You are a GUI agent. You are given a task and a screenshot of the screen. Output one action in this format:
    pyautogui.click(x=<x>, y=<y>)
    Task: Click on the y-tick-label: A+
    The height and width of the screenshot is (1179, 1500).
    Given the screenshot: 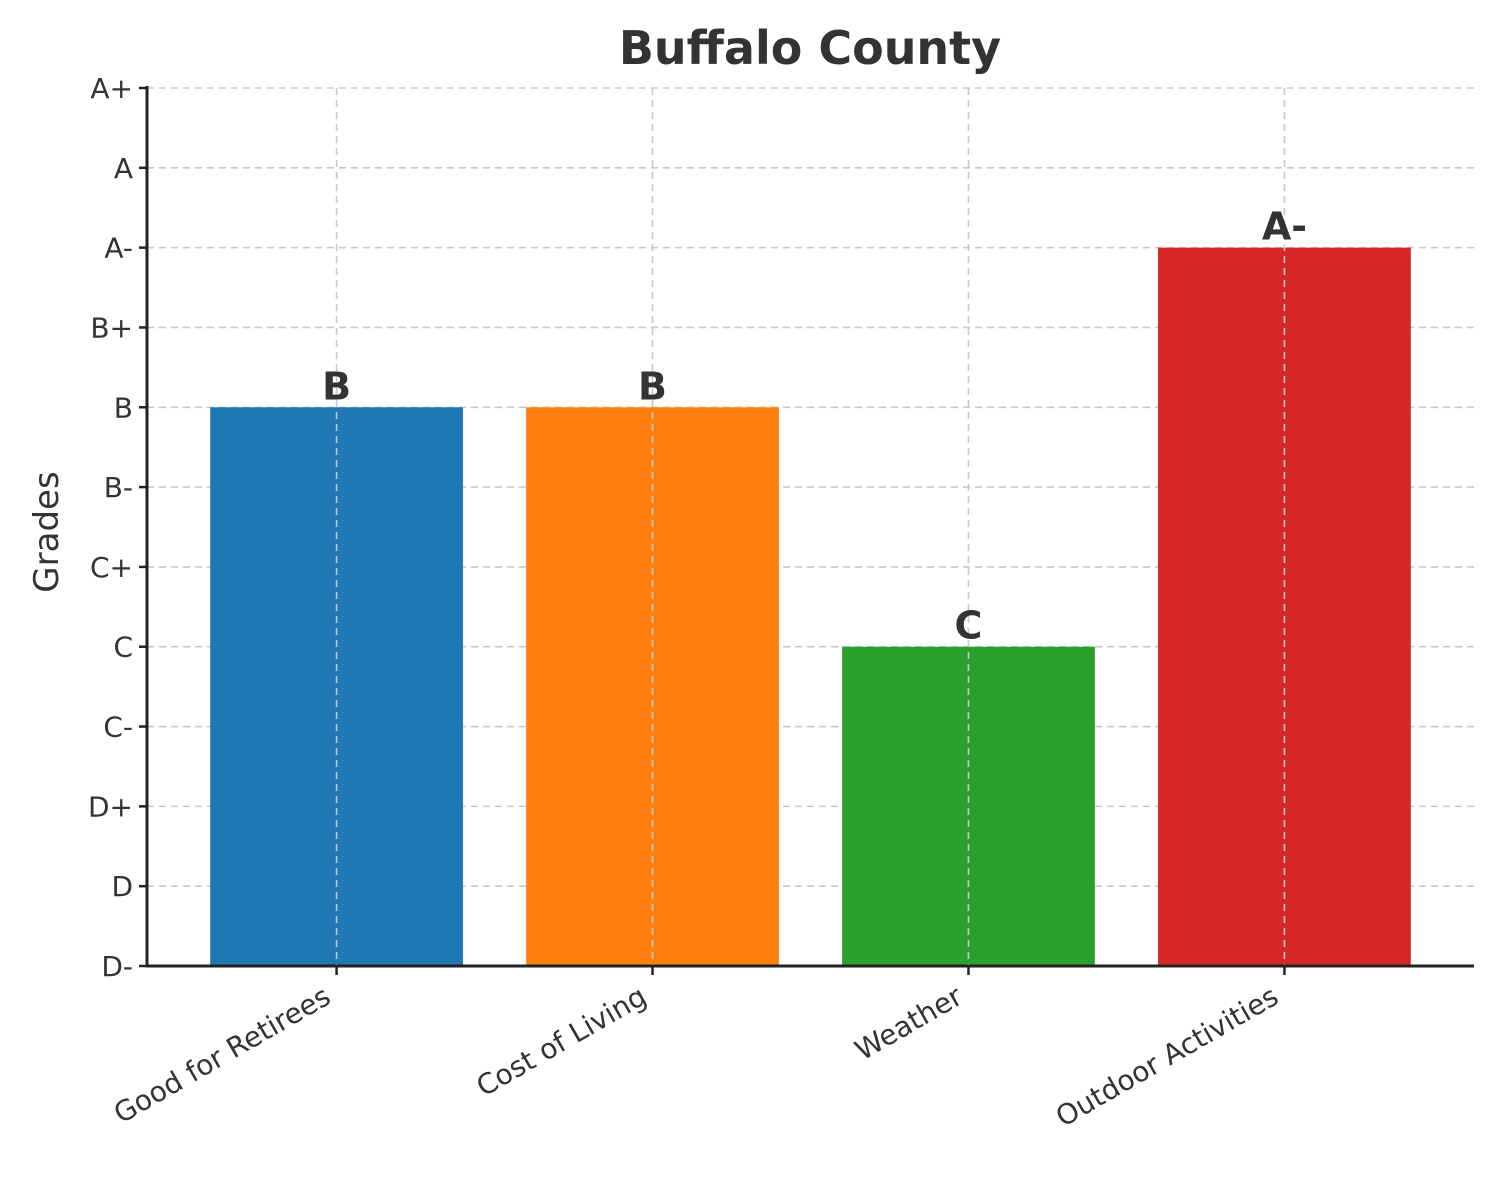 What is the action you would take?
    pyautogui.click(x=111, y=88)
    